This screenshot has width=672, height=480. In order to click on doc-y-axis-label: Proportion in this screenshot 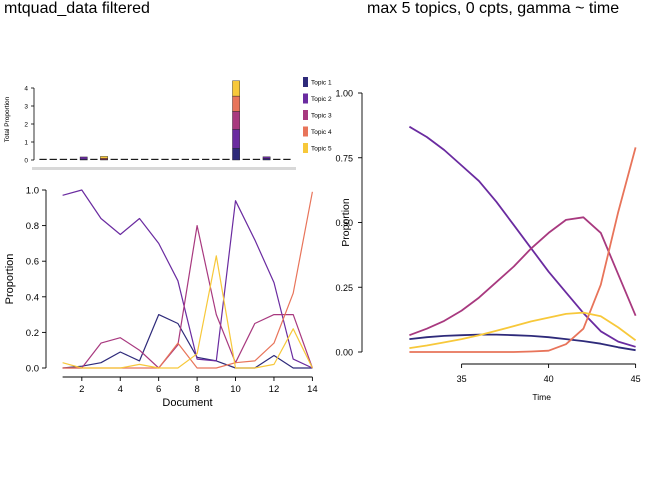, I will do `click(10, 279)`.